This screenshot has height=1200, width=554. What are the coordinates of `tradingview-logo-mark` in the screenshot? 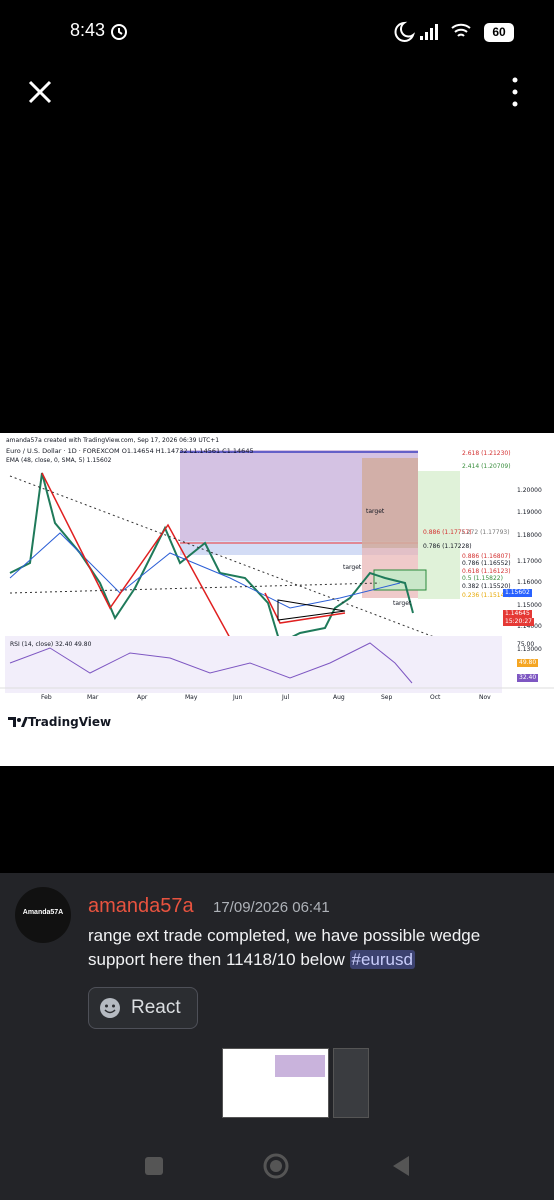 It's located at (18, 722).